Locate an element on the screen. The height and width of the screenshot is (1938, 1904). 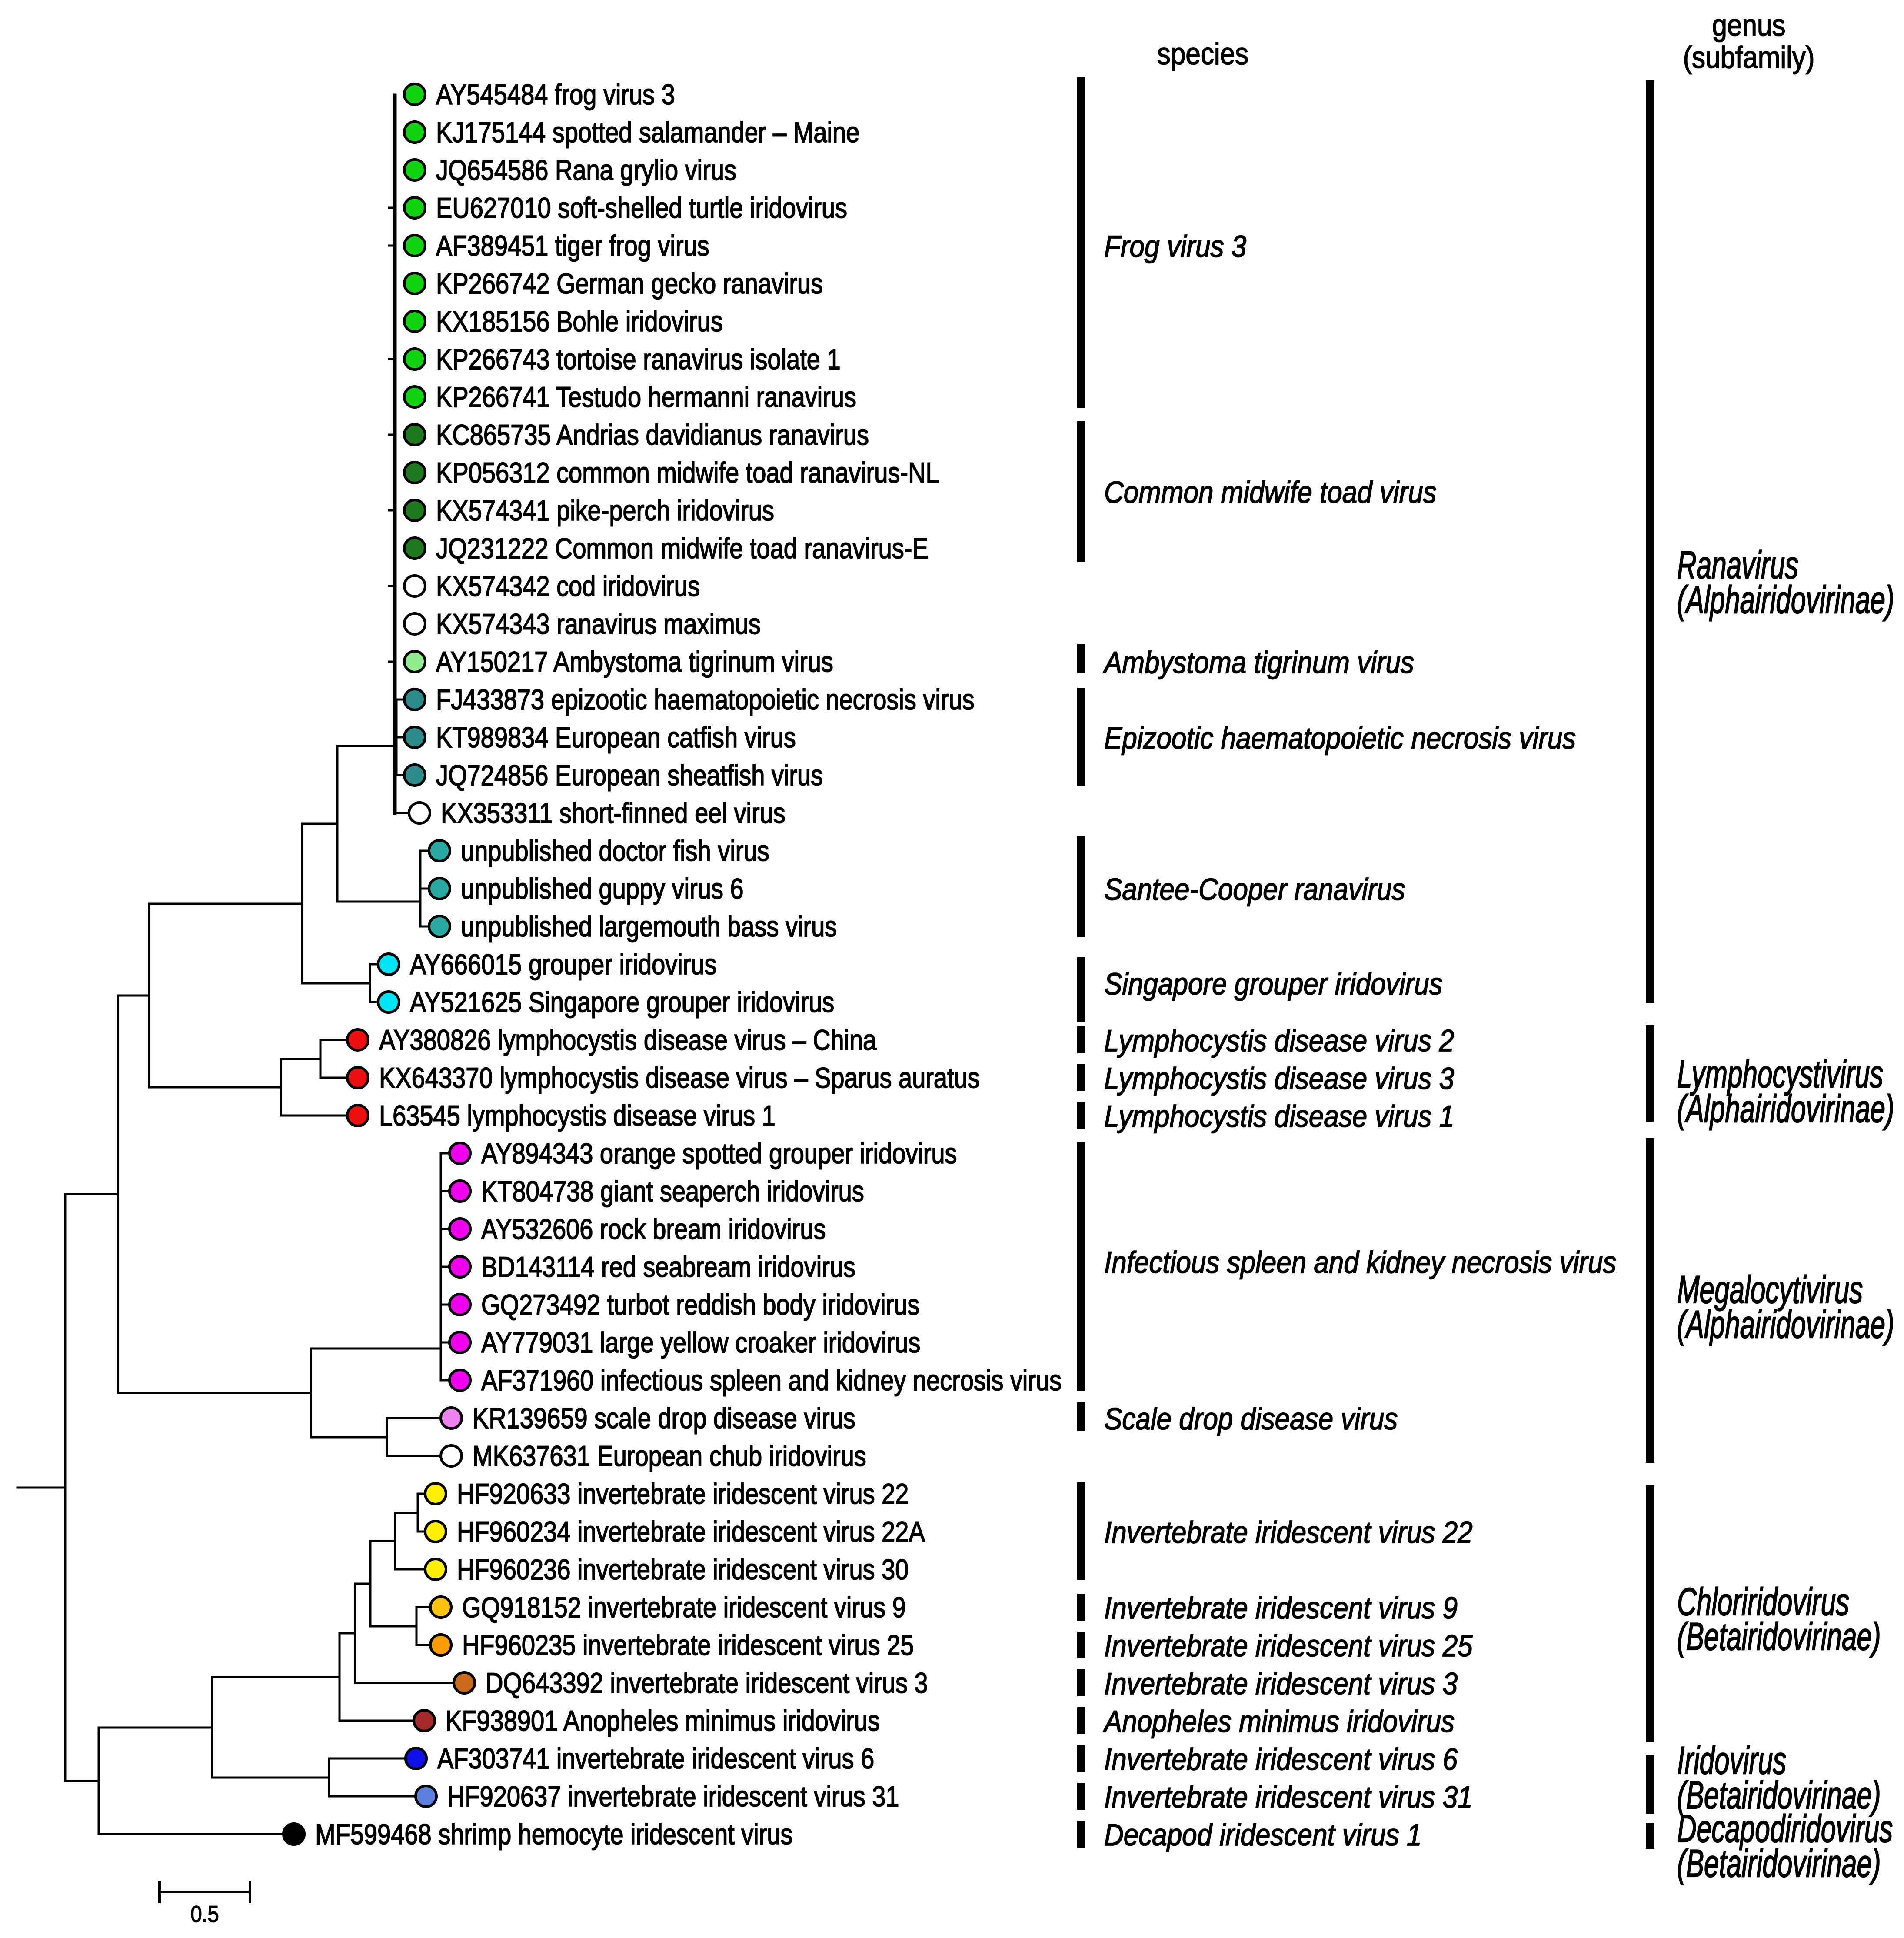
svg-text: Lymphocystis disease virus 2 is located at coordinates (1279, 1041).